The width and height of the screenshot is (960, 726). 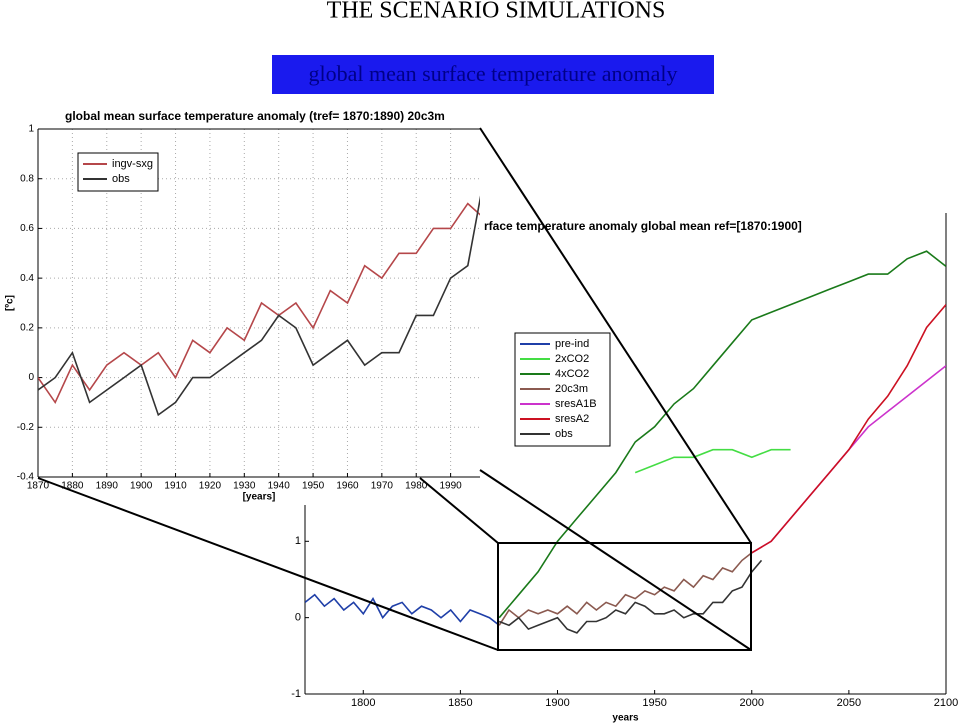 What do you see at coordinates (946, 703) in the screenshot?
I see `x-tick-label: 2100` at bounding box center [946, 703].